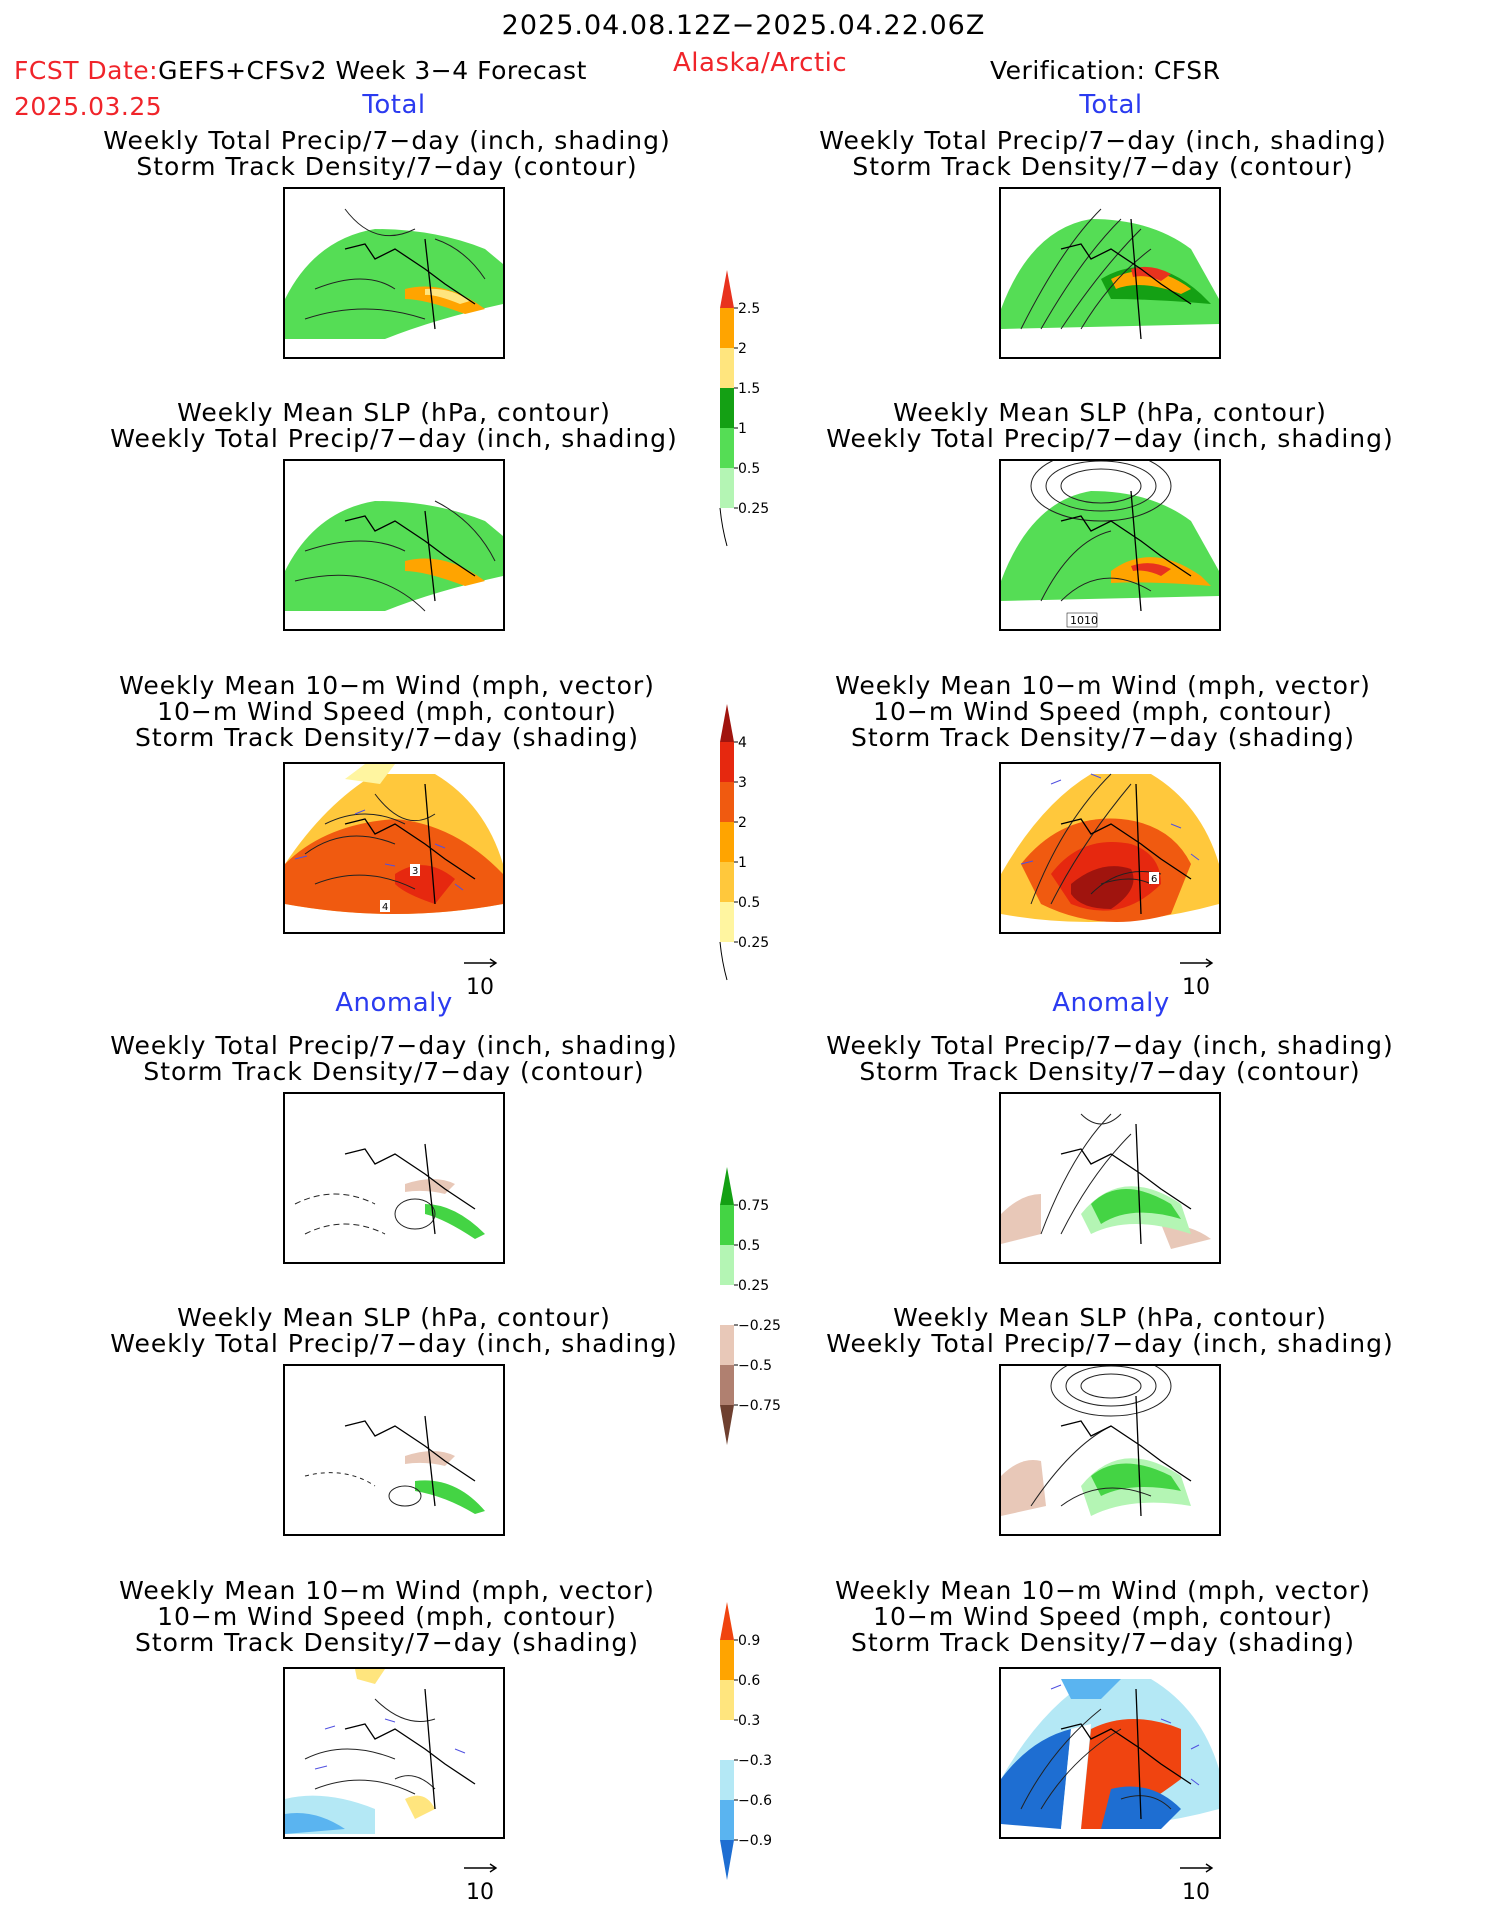  I want to click on wind-speed-contours, so click(370, 841).